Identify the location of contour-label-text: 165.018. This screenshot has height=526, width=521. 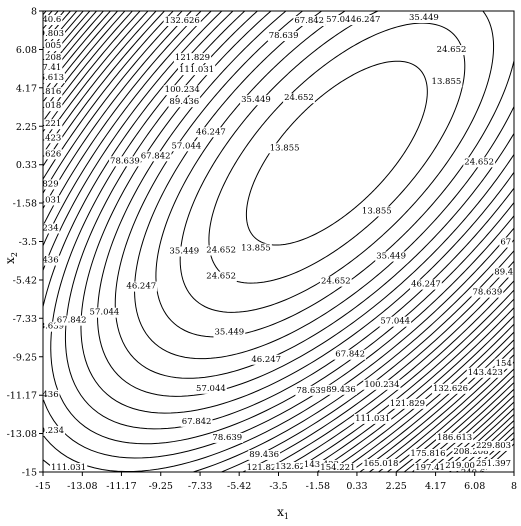
(380, 464).